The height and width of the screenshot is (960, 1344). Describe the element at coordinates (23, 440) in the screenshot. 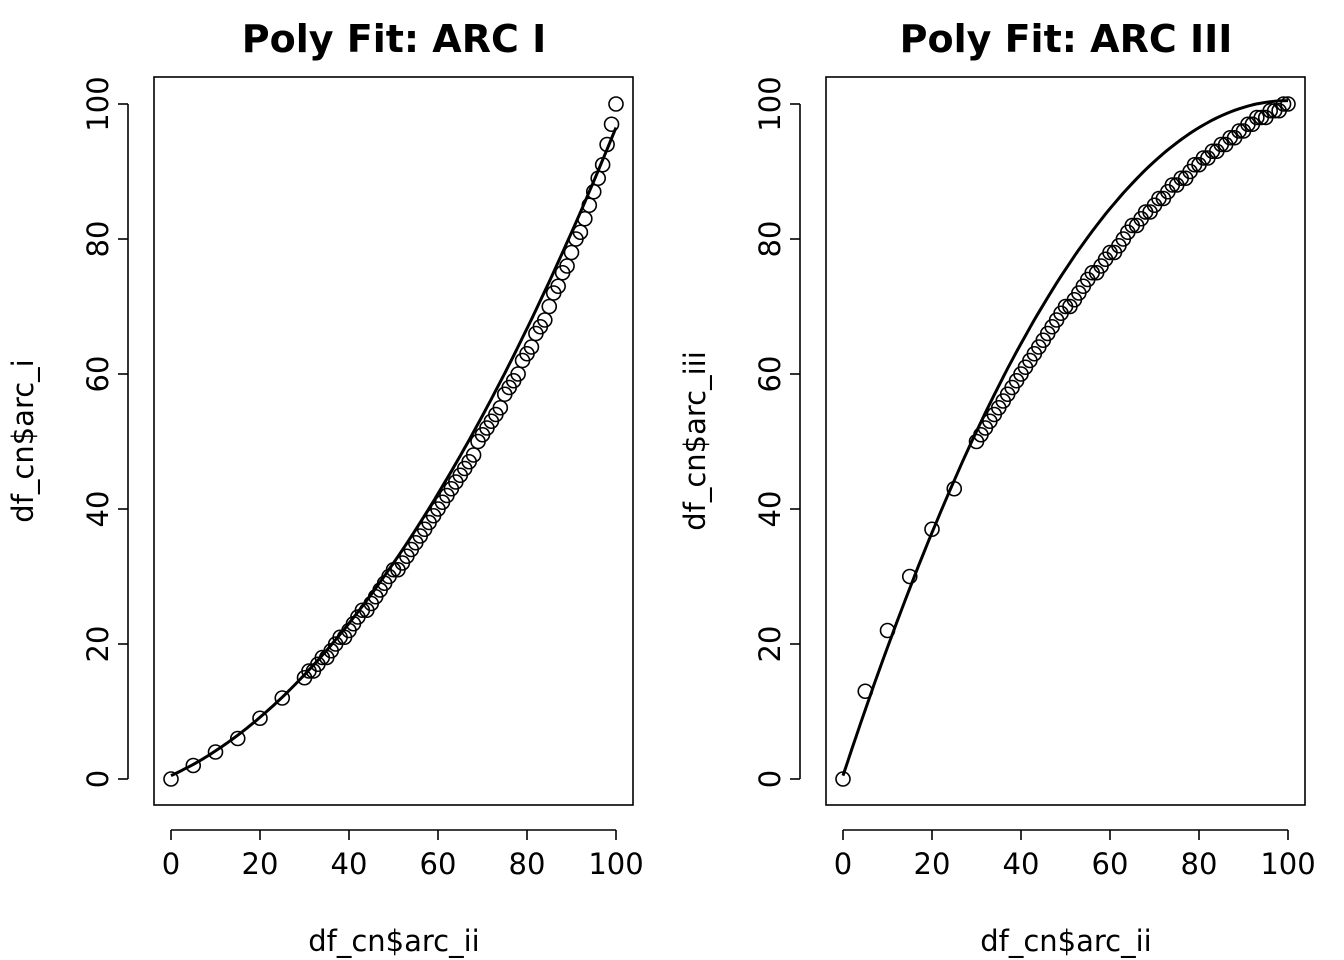

I see `y-axis-label: df_cn$arc_i` at that location.